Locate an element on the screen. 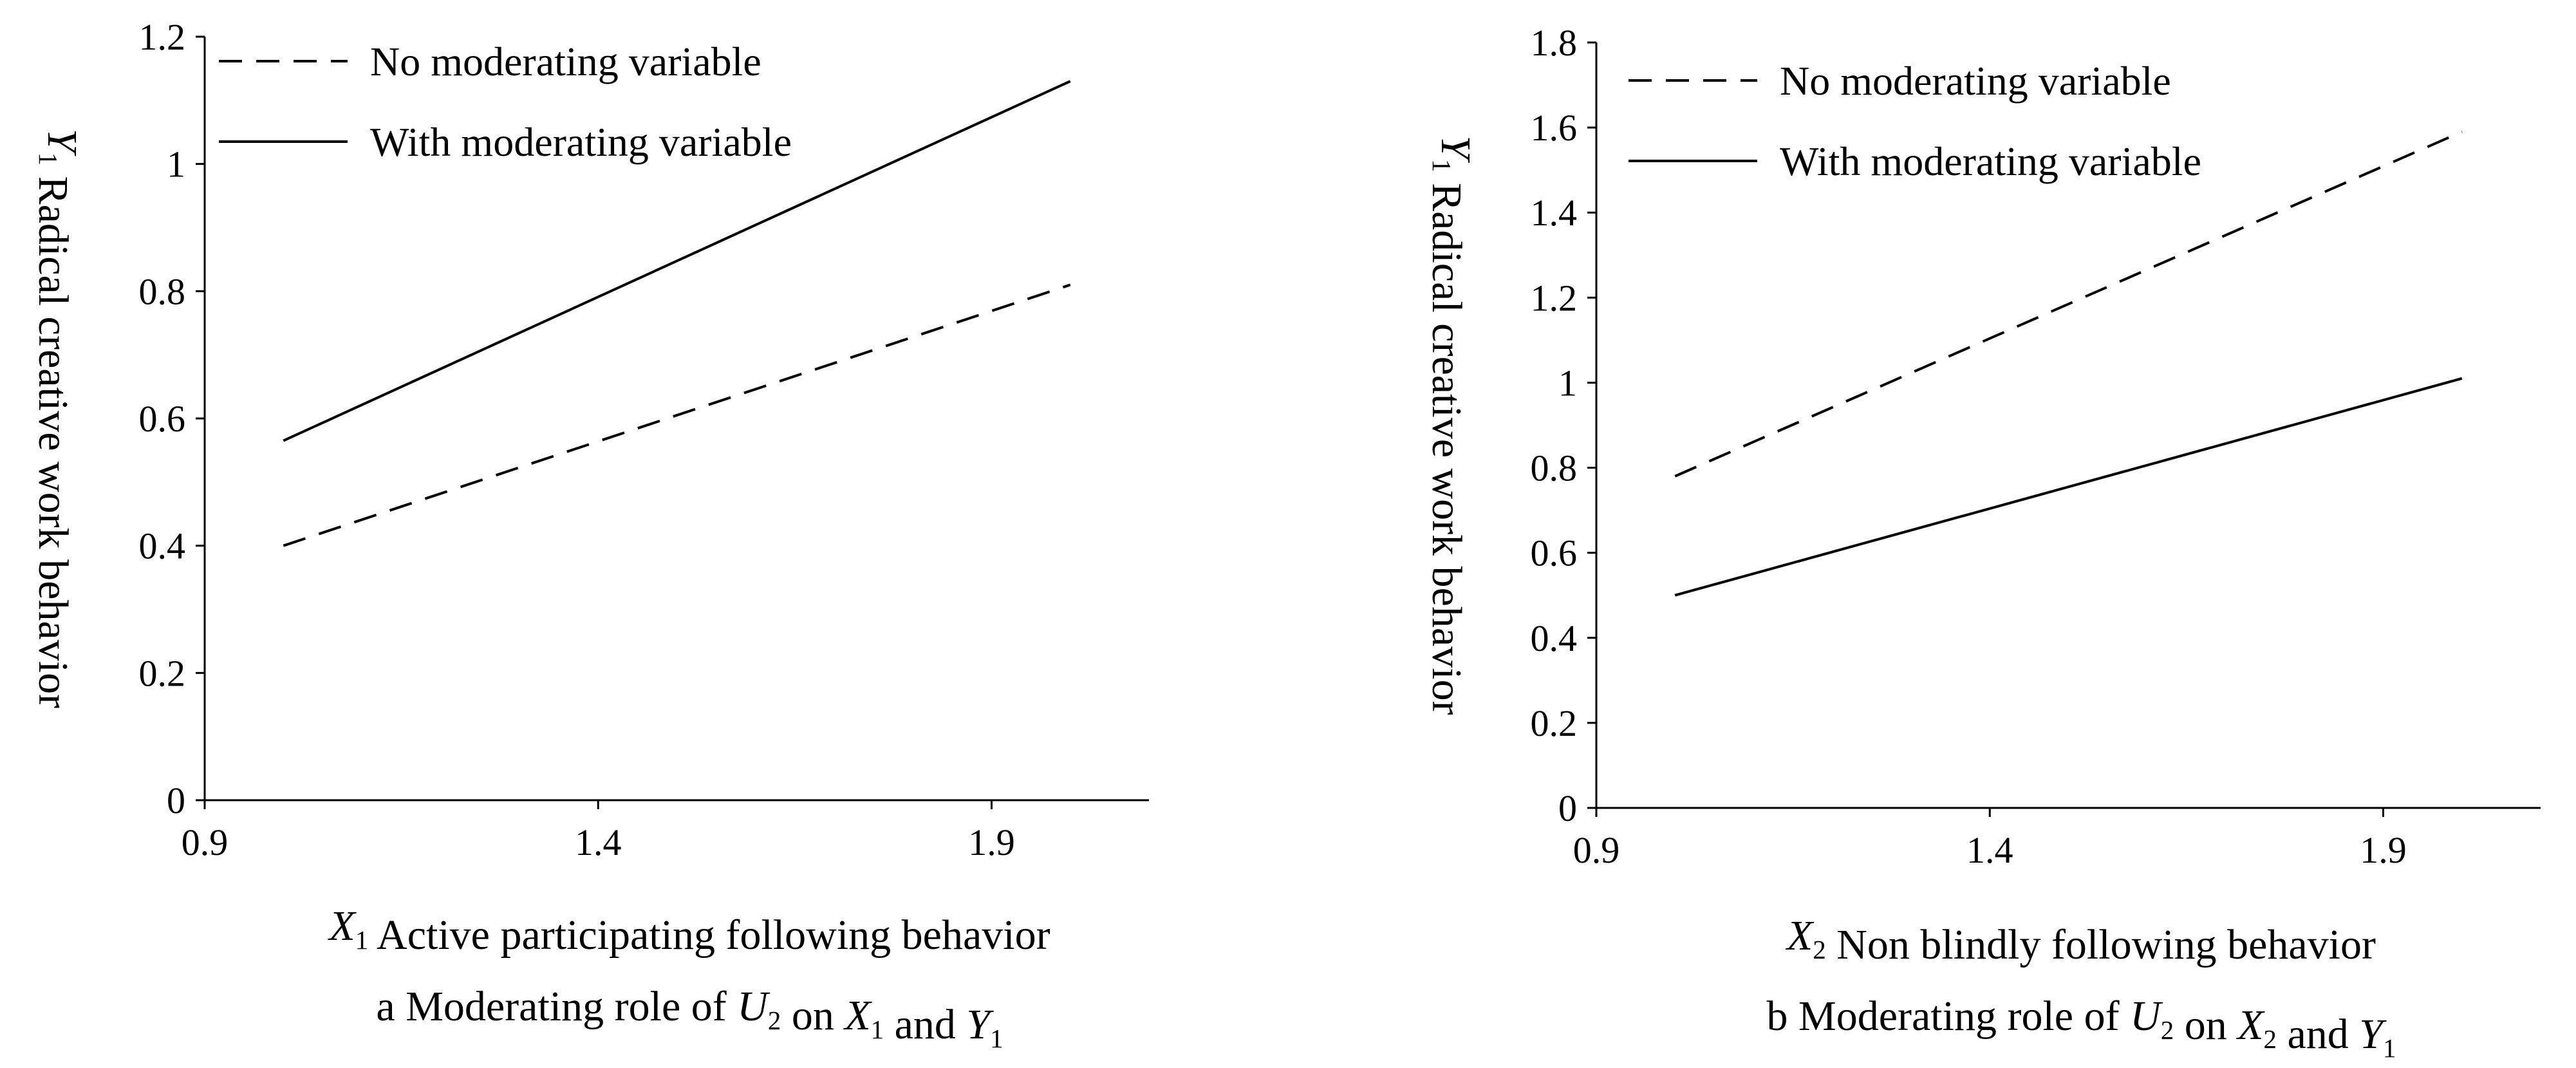  x-axis-title: X2 Non blindly following behavior is located at coordinates (2080, 940).